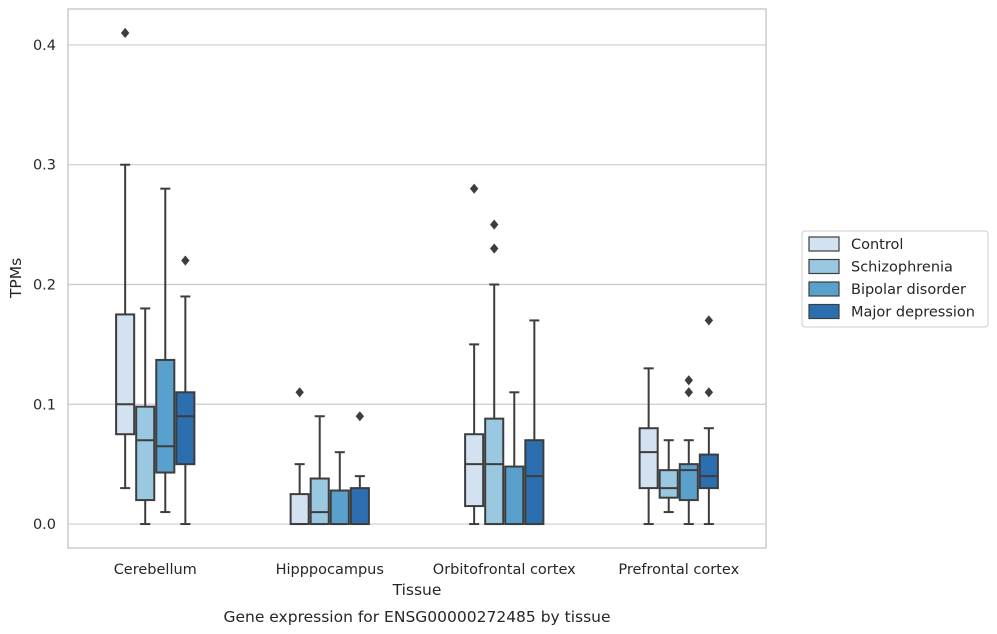 The image size is (997, 634). Describe the element at coordinates (16, 278) in the screenshot. I see `y-axis-title: TPMs` at that location.